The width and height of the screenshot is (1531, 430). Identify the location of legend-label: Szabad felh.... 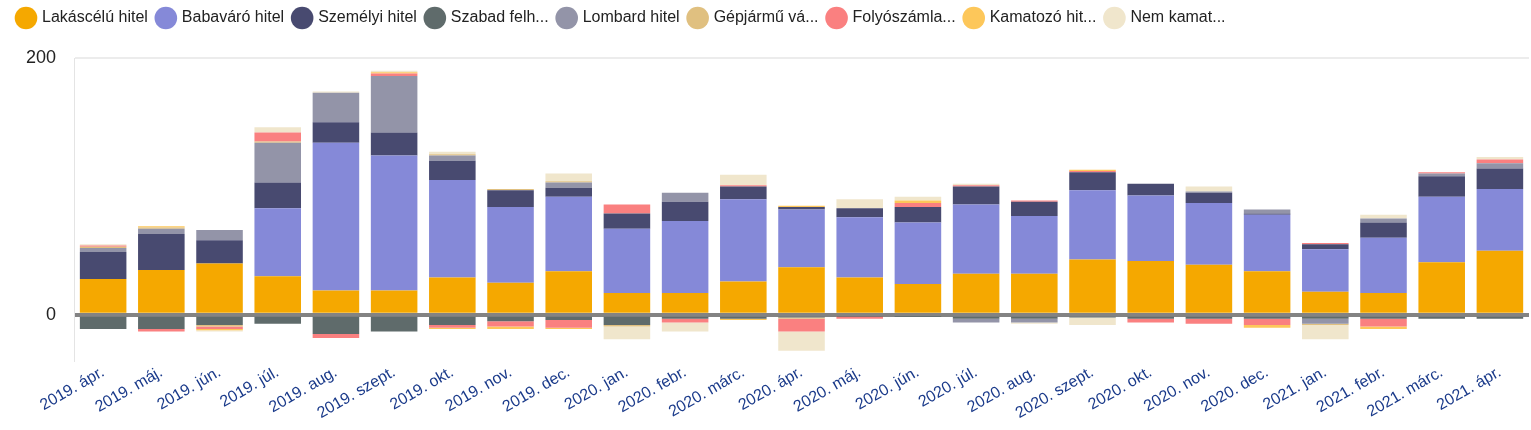
(499, 17).